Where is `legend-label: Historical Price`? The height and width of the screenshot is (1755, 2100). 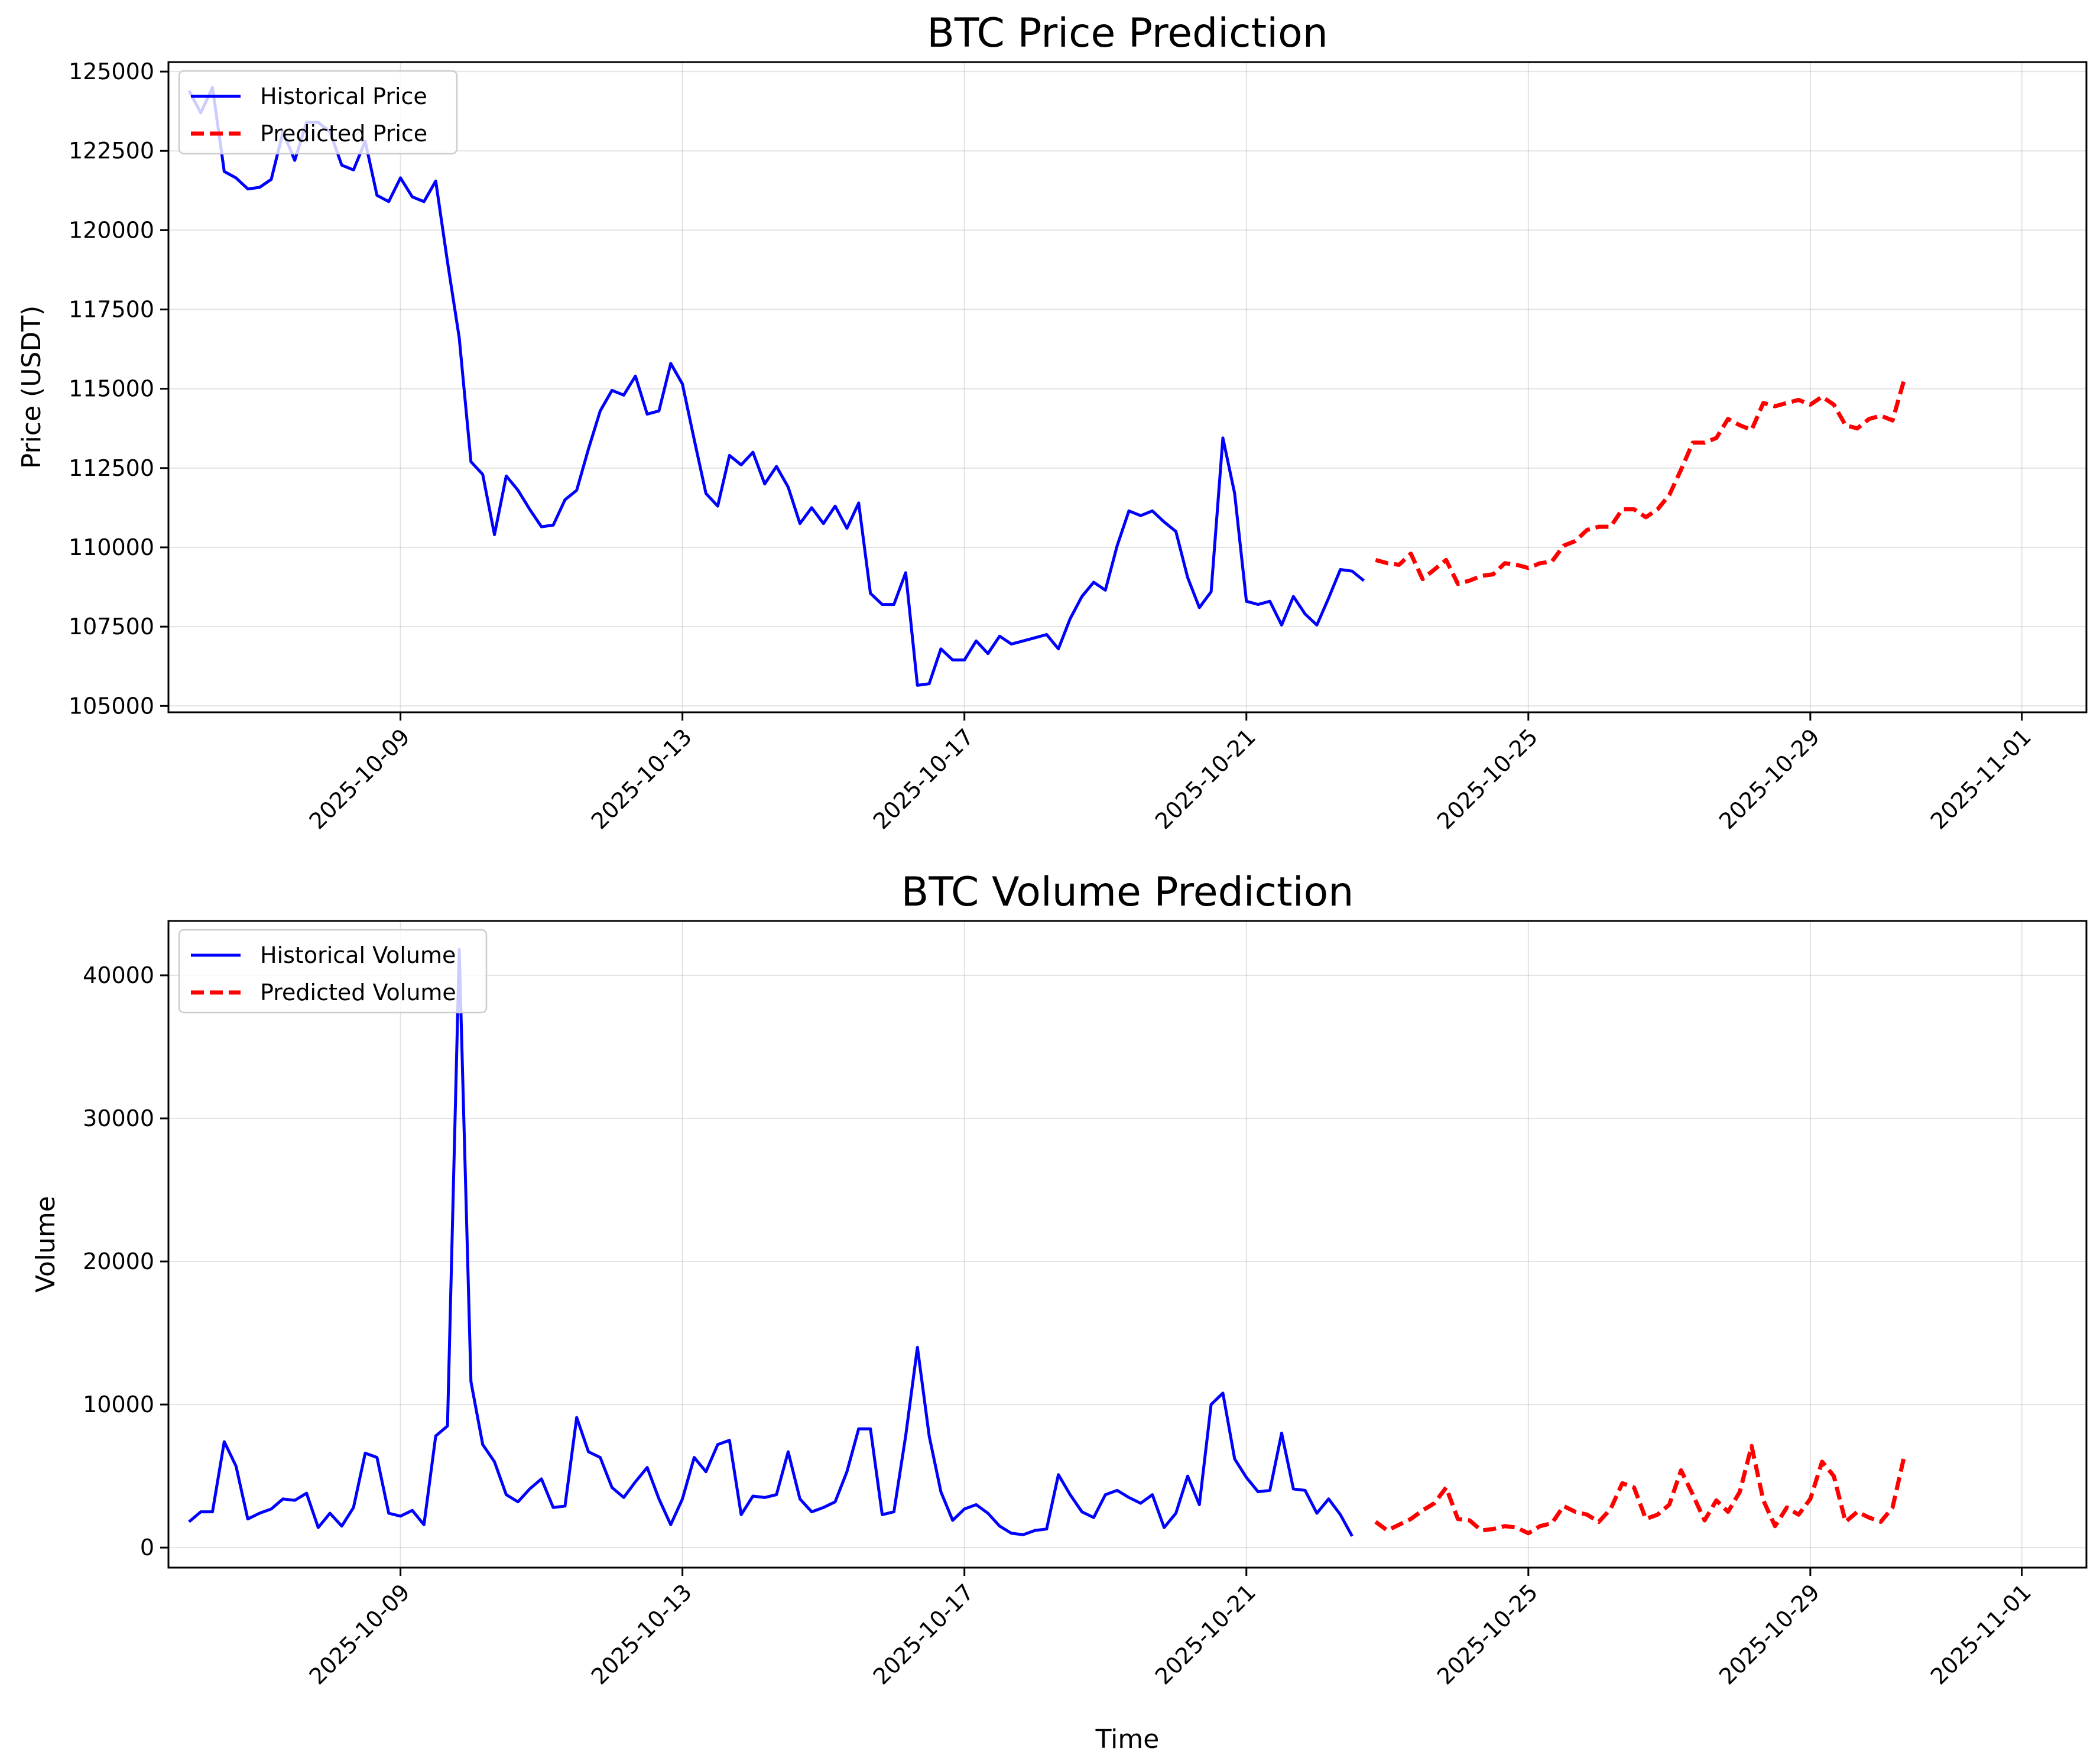
legend-label: Historical Price is located at coordinates (343, 96).